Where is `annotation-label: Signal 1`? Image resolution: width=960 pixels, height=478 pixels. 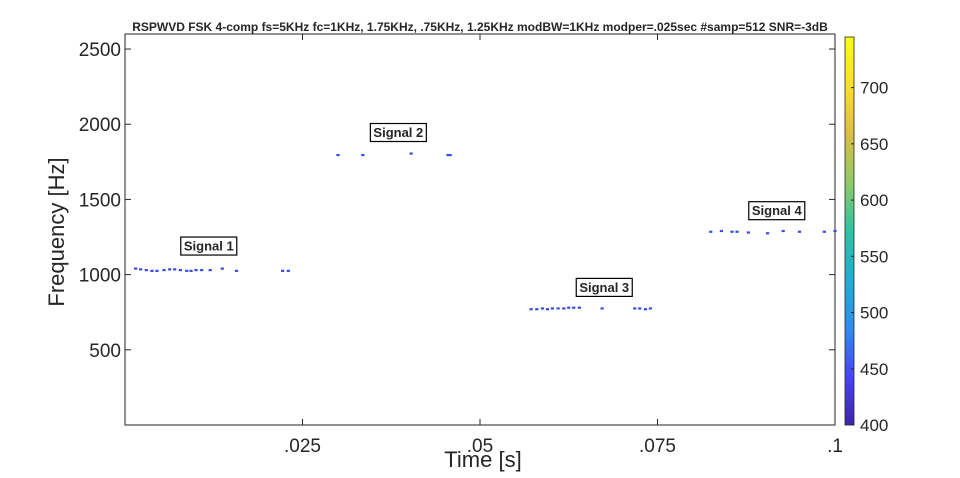
annotation-label: Signal 1 is located at coordinates (209, 246).